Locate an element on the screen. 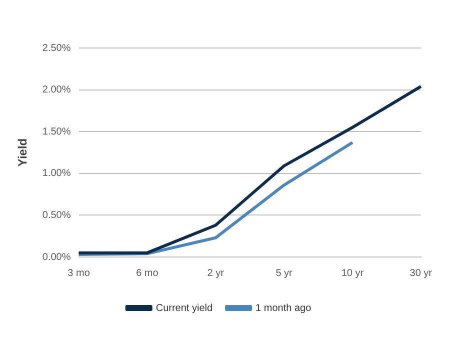  y-tick-label: 0.50% is located at coordinates (56, 215).